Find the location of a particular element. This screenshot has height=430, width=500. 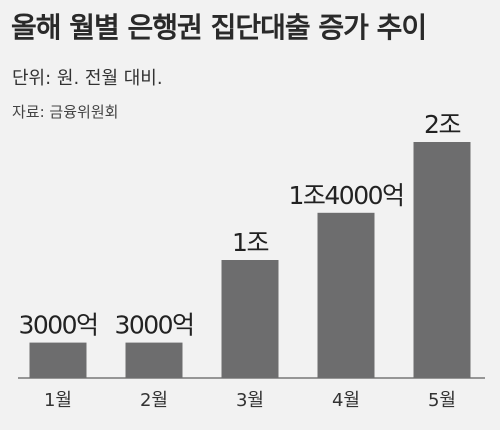

category-label-2: 2월 is located at coordinates (154, 400).